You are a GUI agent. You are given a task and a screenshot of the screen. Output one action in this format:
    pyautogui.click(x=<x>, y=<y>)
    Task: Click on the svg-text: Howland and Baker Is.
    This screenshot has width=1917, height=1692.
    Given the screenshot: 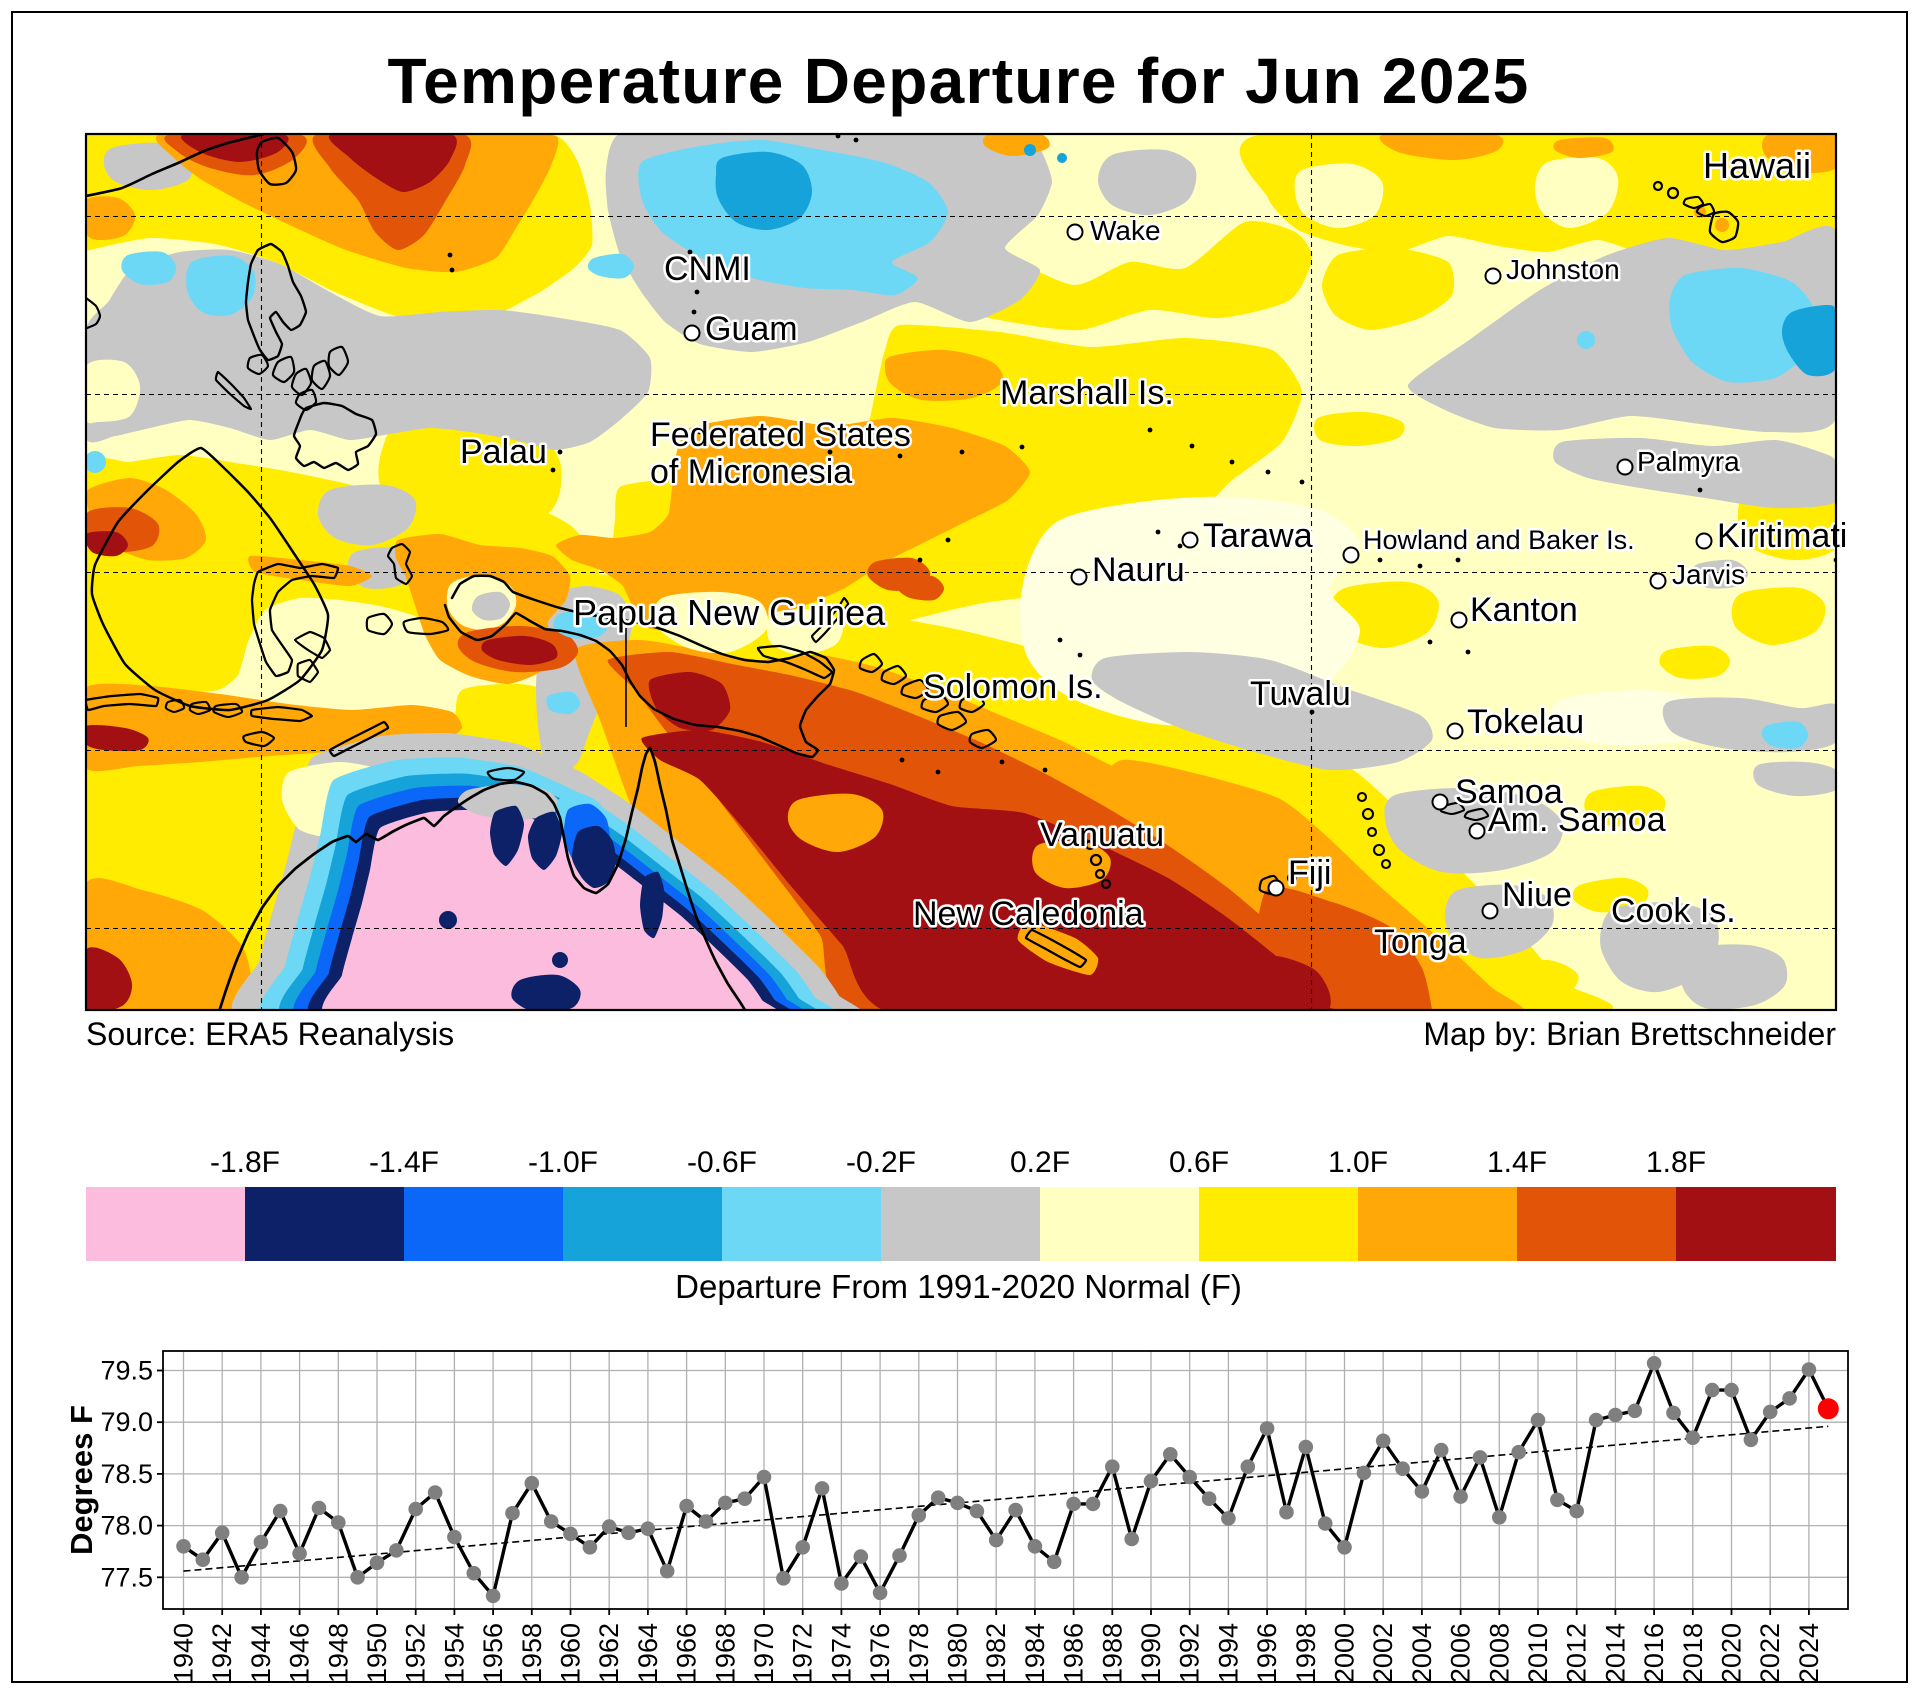 What is the action you would take?
    pyautogui.click(x=1499, y=540)
    